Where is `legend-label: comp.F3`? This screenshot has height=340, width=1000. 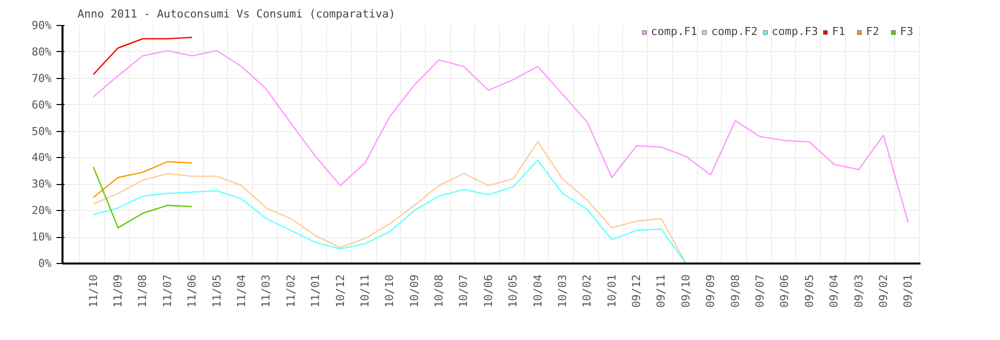 legend-label: comp.F3 is located at coordinates (795, 31).